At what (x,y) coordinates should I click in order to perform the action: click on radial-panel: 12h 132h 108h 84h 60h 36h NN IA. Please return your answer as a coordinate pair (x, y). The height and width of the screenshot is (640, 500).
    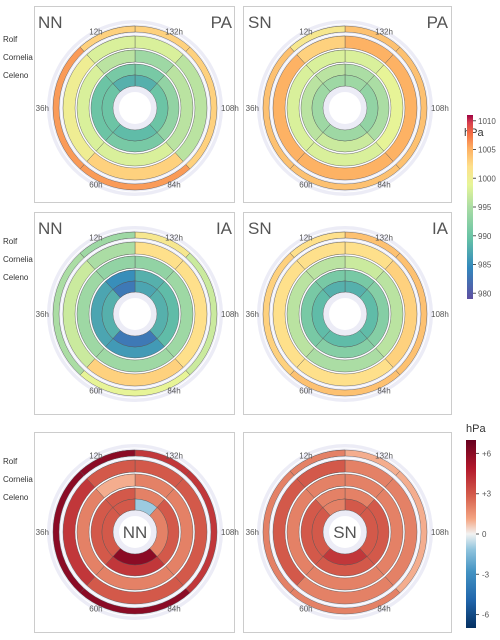
    Looking at the image, I should click on (137, 310).